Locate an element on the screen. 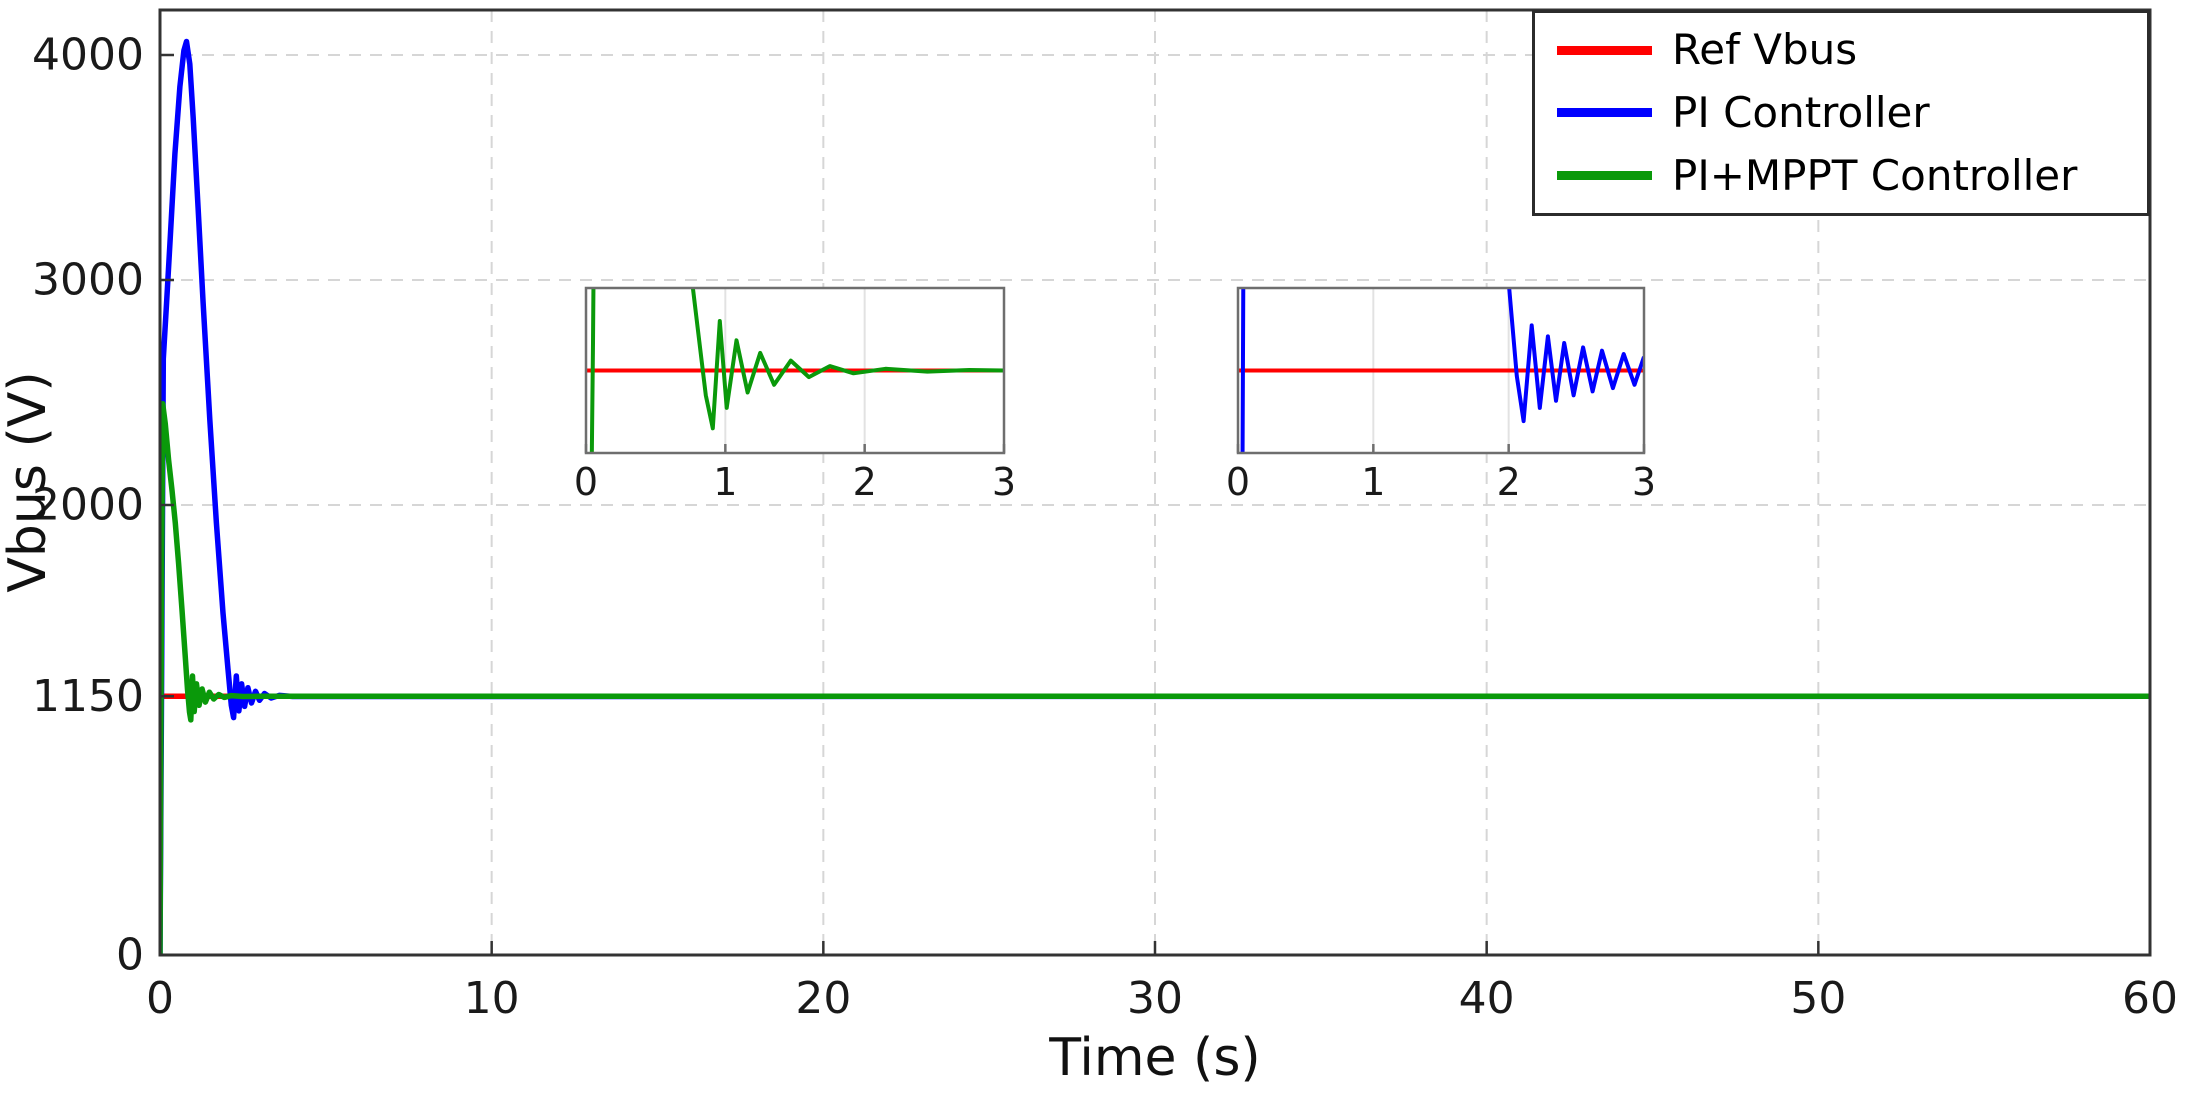  x-tick-label: 60 is located at coordinates (2150, 998).